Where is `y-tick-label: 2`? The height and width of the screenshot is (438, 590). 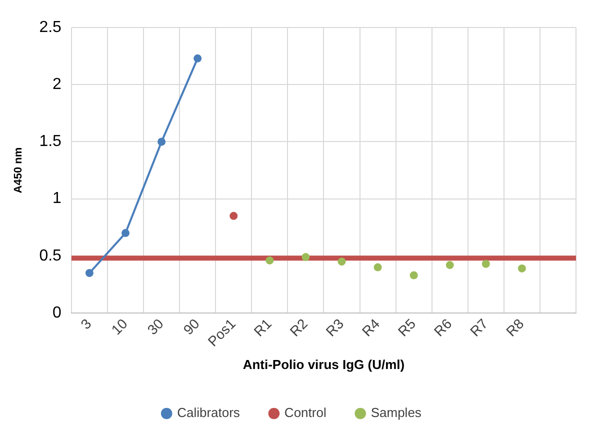
y-tick-label: 2 is located at coordinates (57, 85).